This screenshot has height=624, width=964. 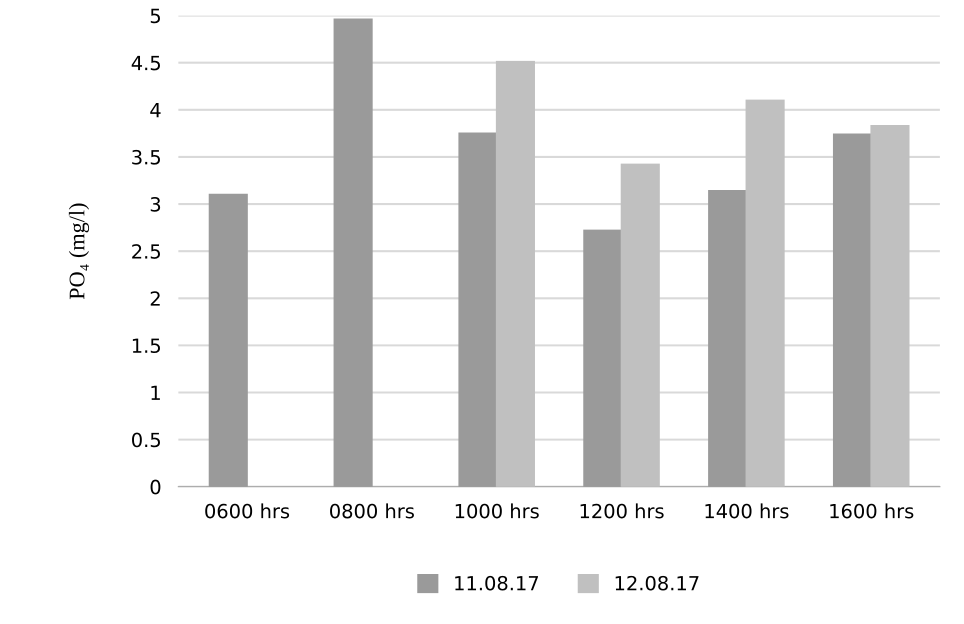 I want to click on y-tick-label: 4.5, so click(x=146, y=63).